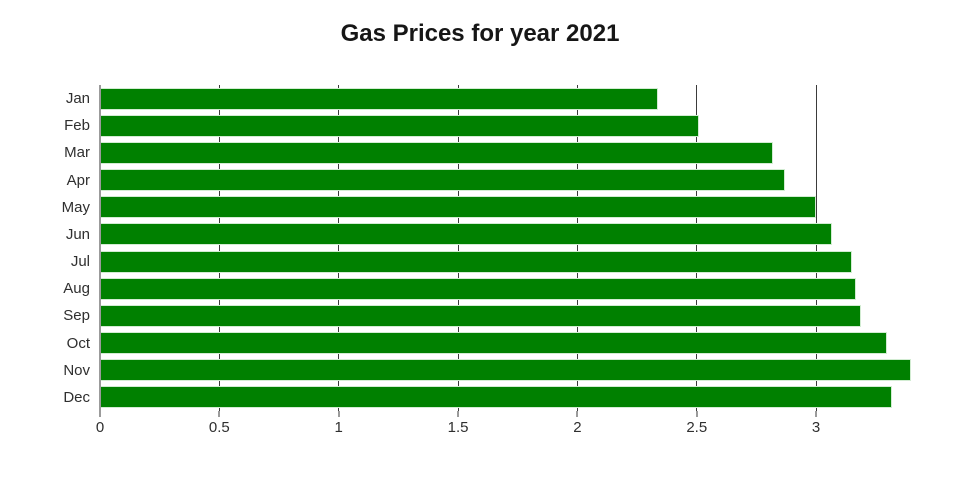 Image resolution: width=960 pixels, height=500 pixels. Describe the element at coordinates (816, 427) in the screenshot. I see `x-tick-label-3: 3` at that location.